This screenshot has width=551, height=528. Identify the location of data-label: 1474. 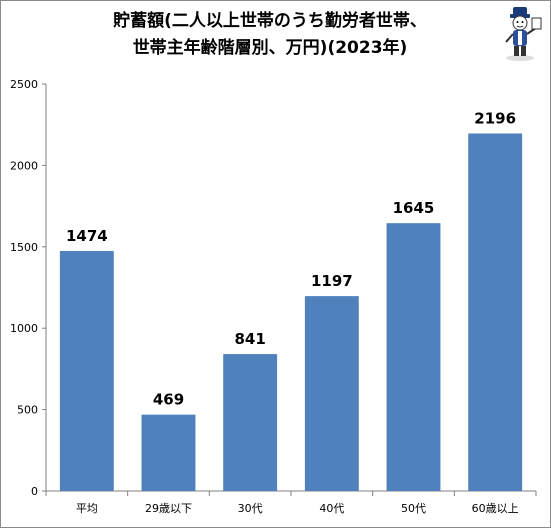
(87, 236).